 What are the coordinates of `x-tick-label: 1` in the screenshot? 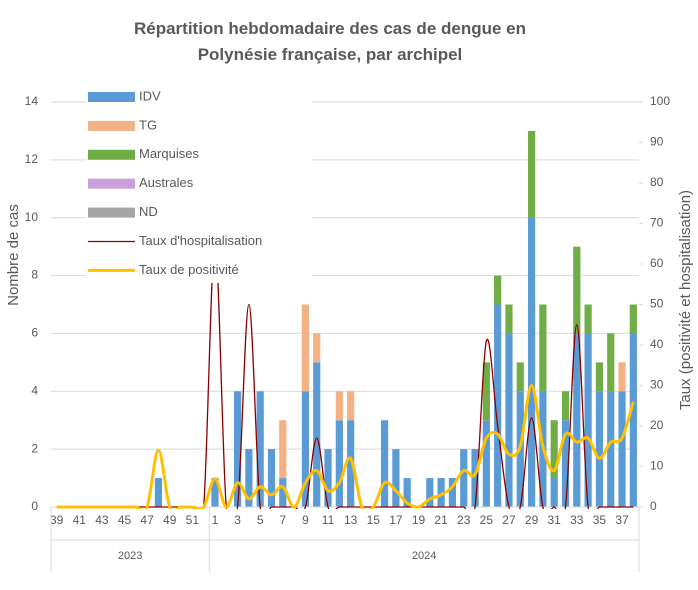 It's located at (215, 520).